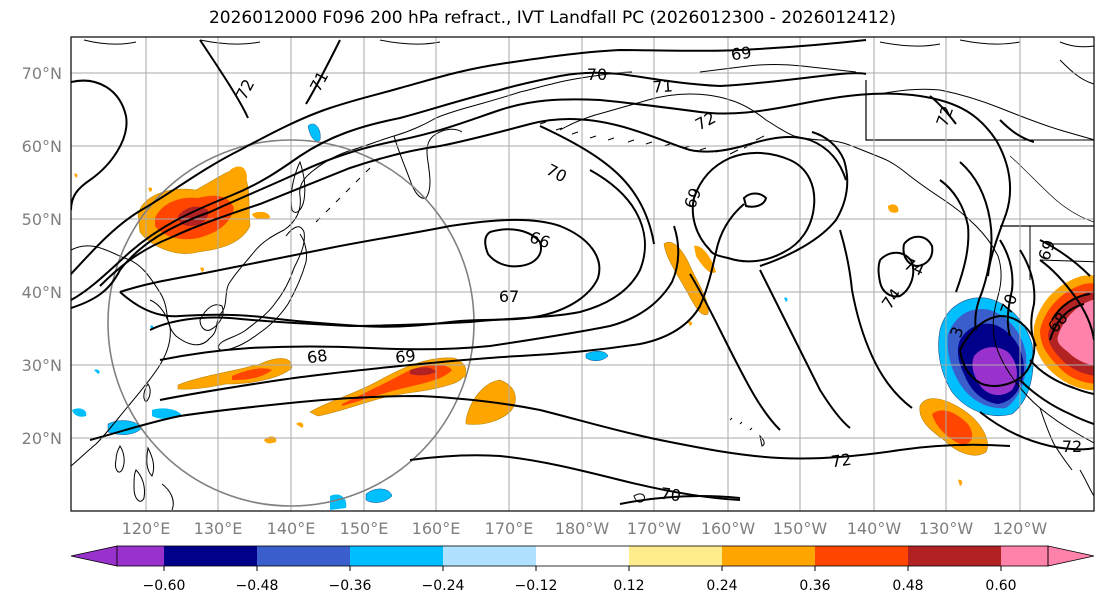 This screenshot has height=604, width=1105. I want to click on lat-label: 40°N, so click(42, 292).